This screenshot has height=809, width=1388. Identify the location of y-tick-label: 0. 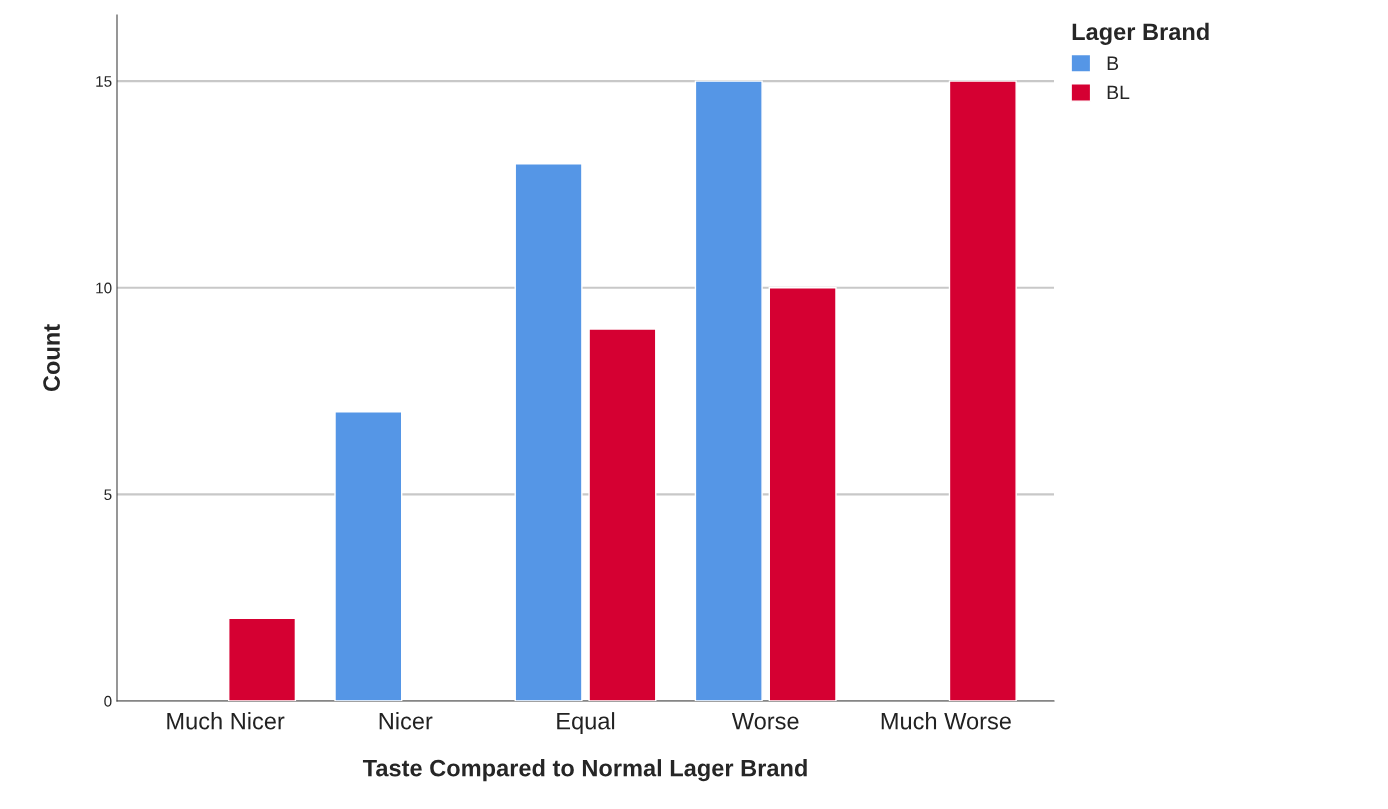
(108, 701).